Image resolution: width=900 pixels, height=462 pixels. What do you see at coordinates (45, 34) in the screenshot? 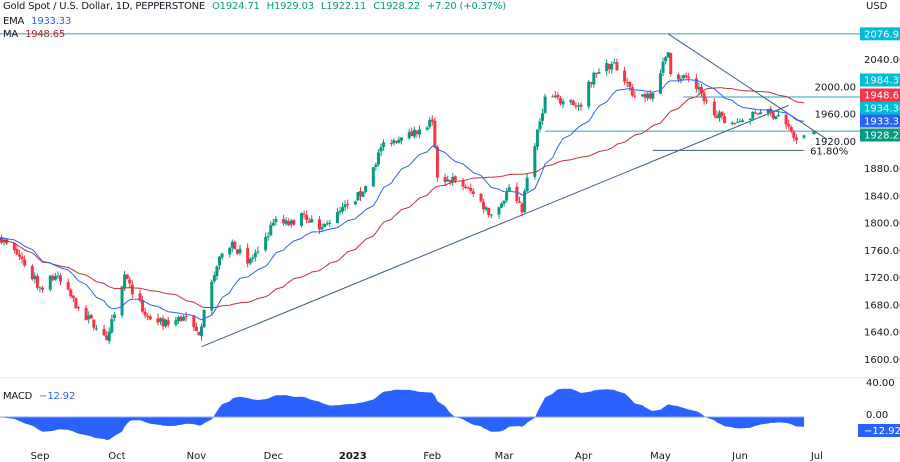
I see `ma-value: 1948.65` at bounding box center [45, 34].